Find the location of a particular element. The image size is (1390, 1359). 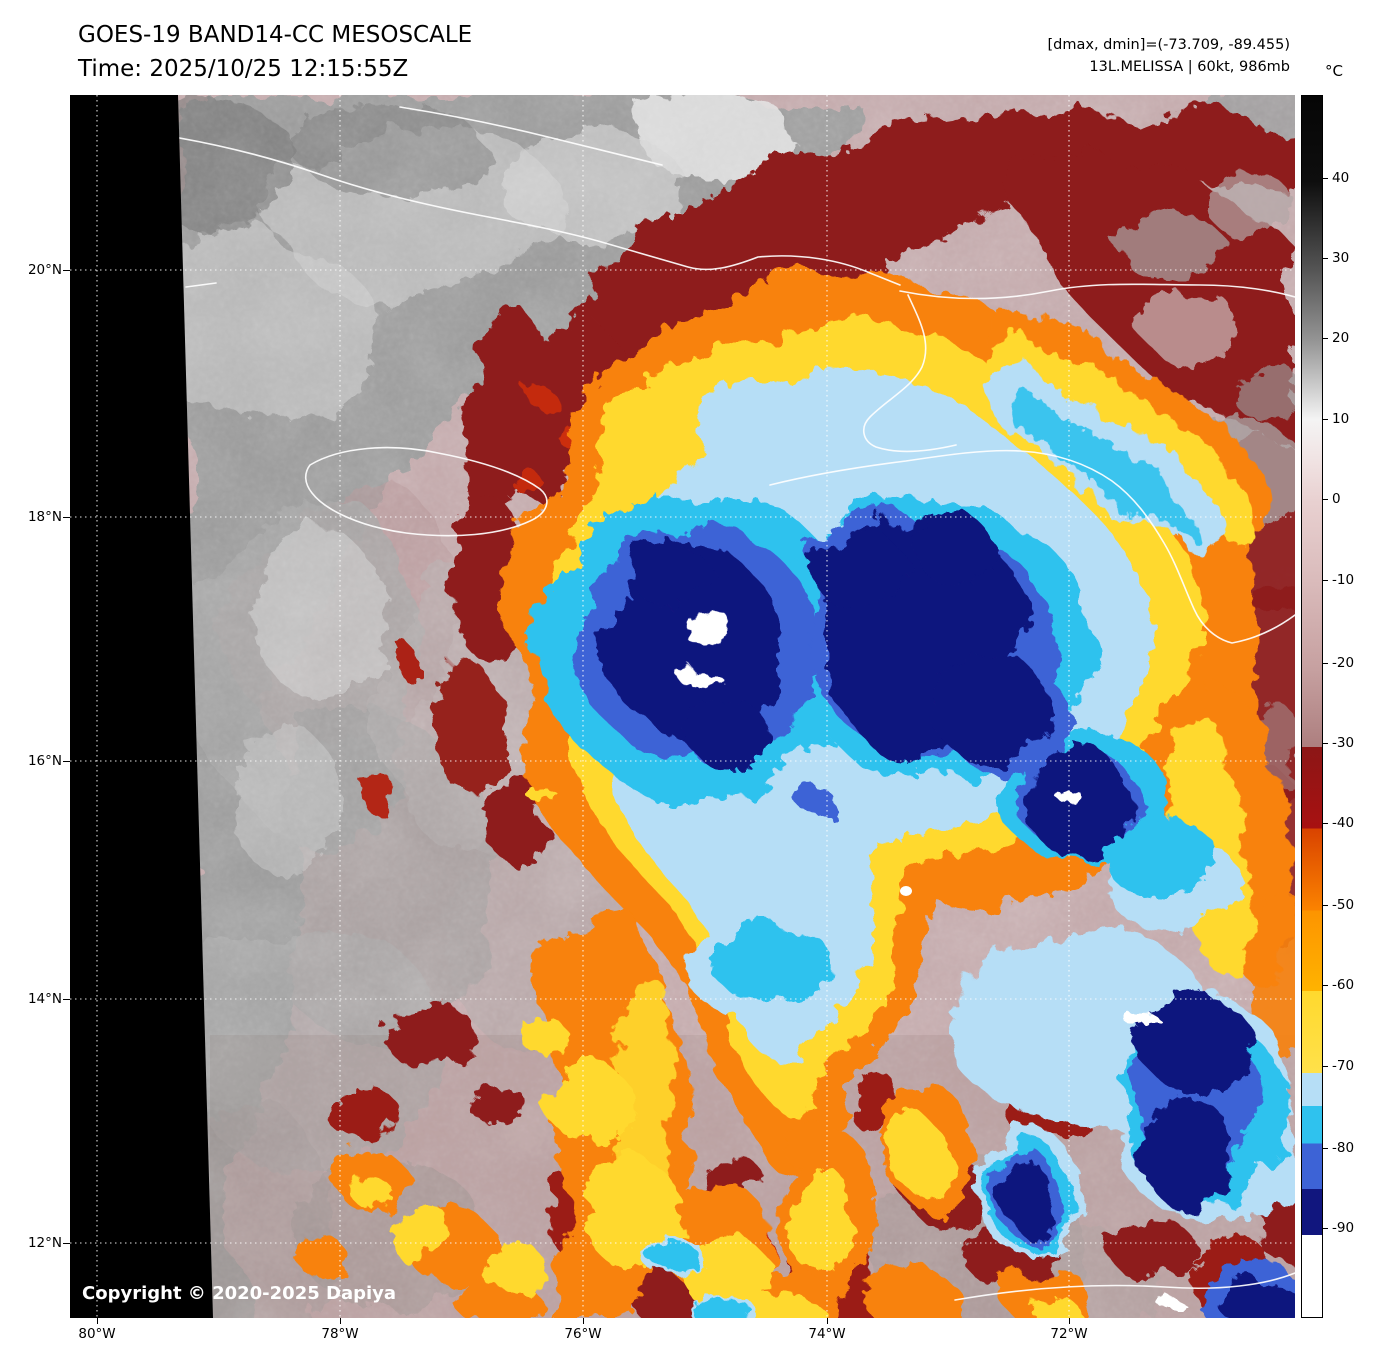

coastline-hispaniola-south is located at coordinates (1032, 546).